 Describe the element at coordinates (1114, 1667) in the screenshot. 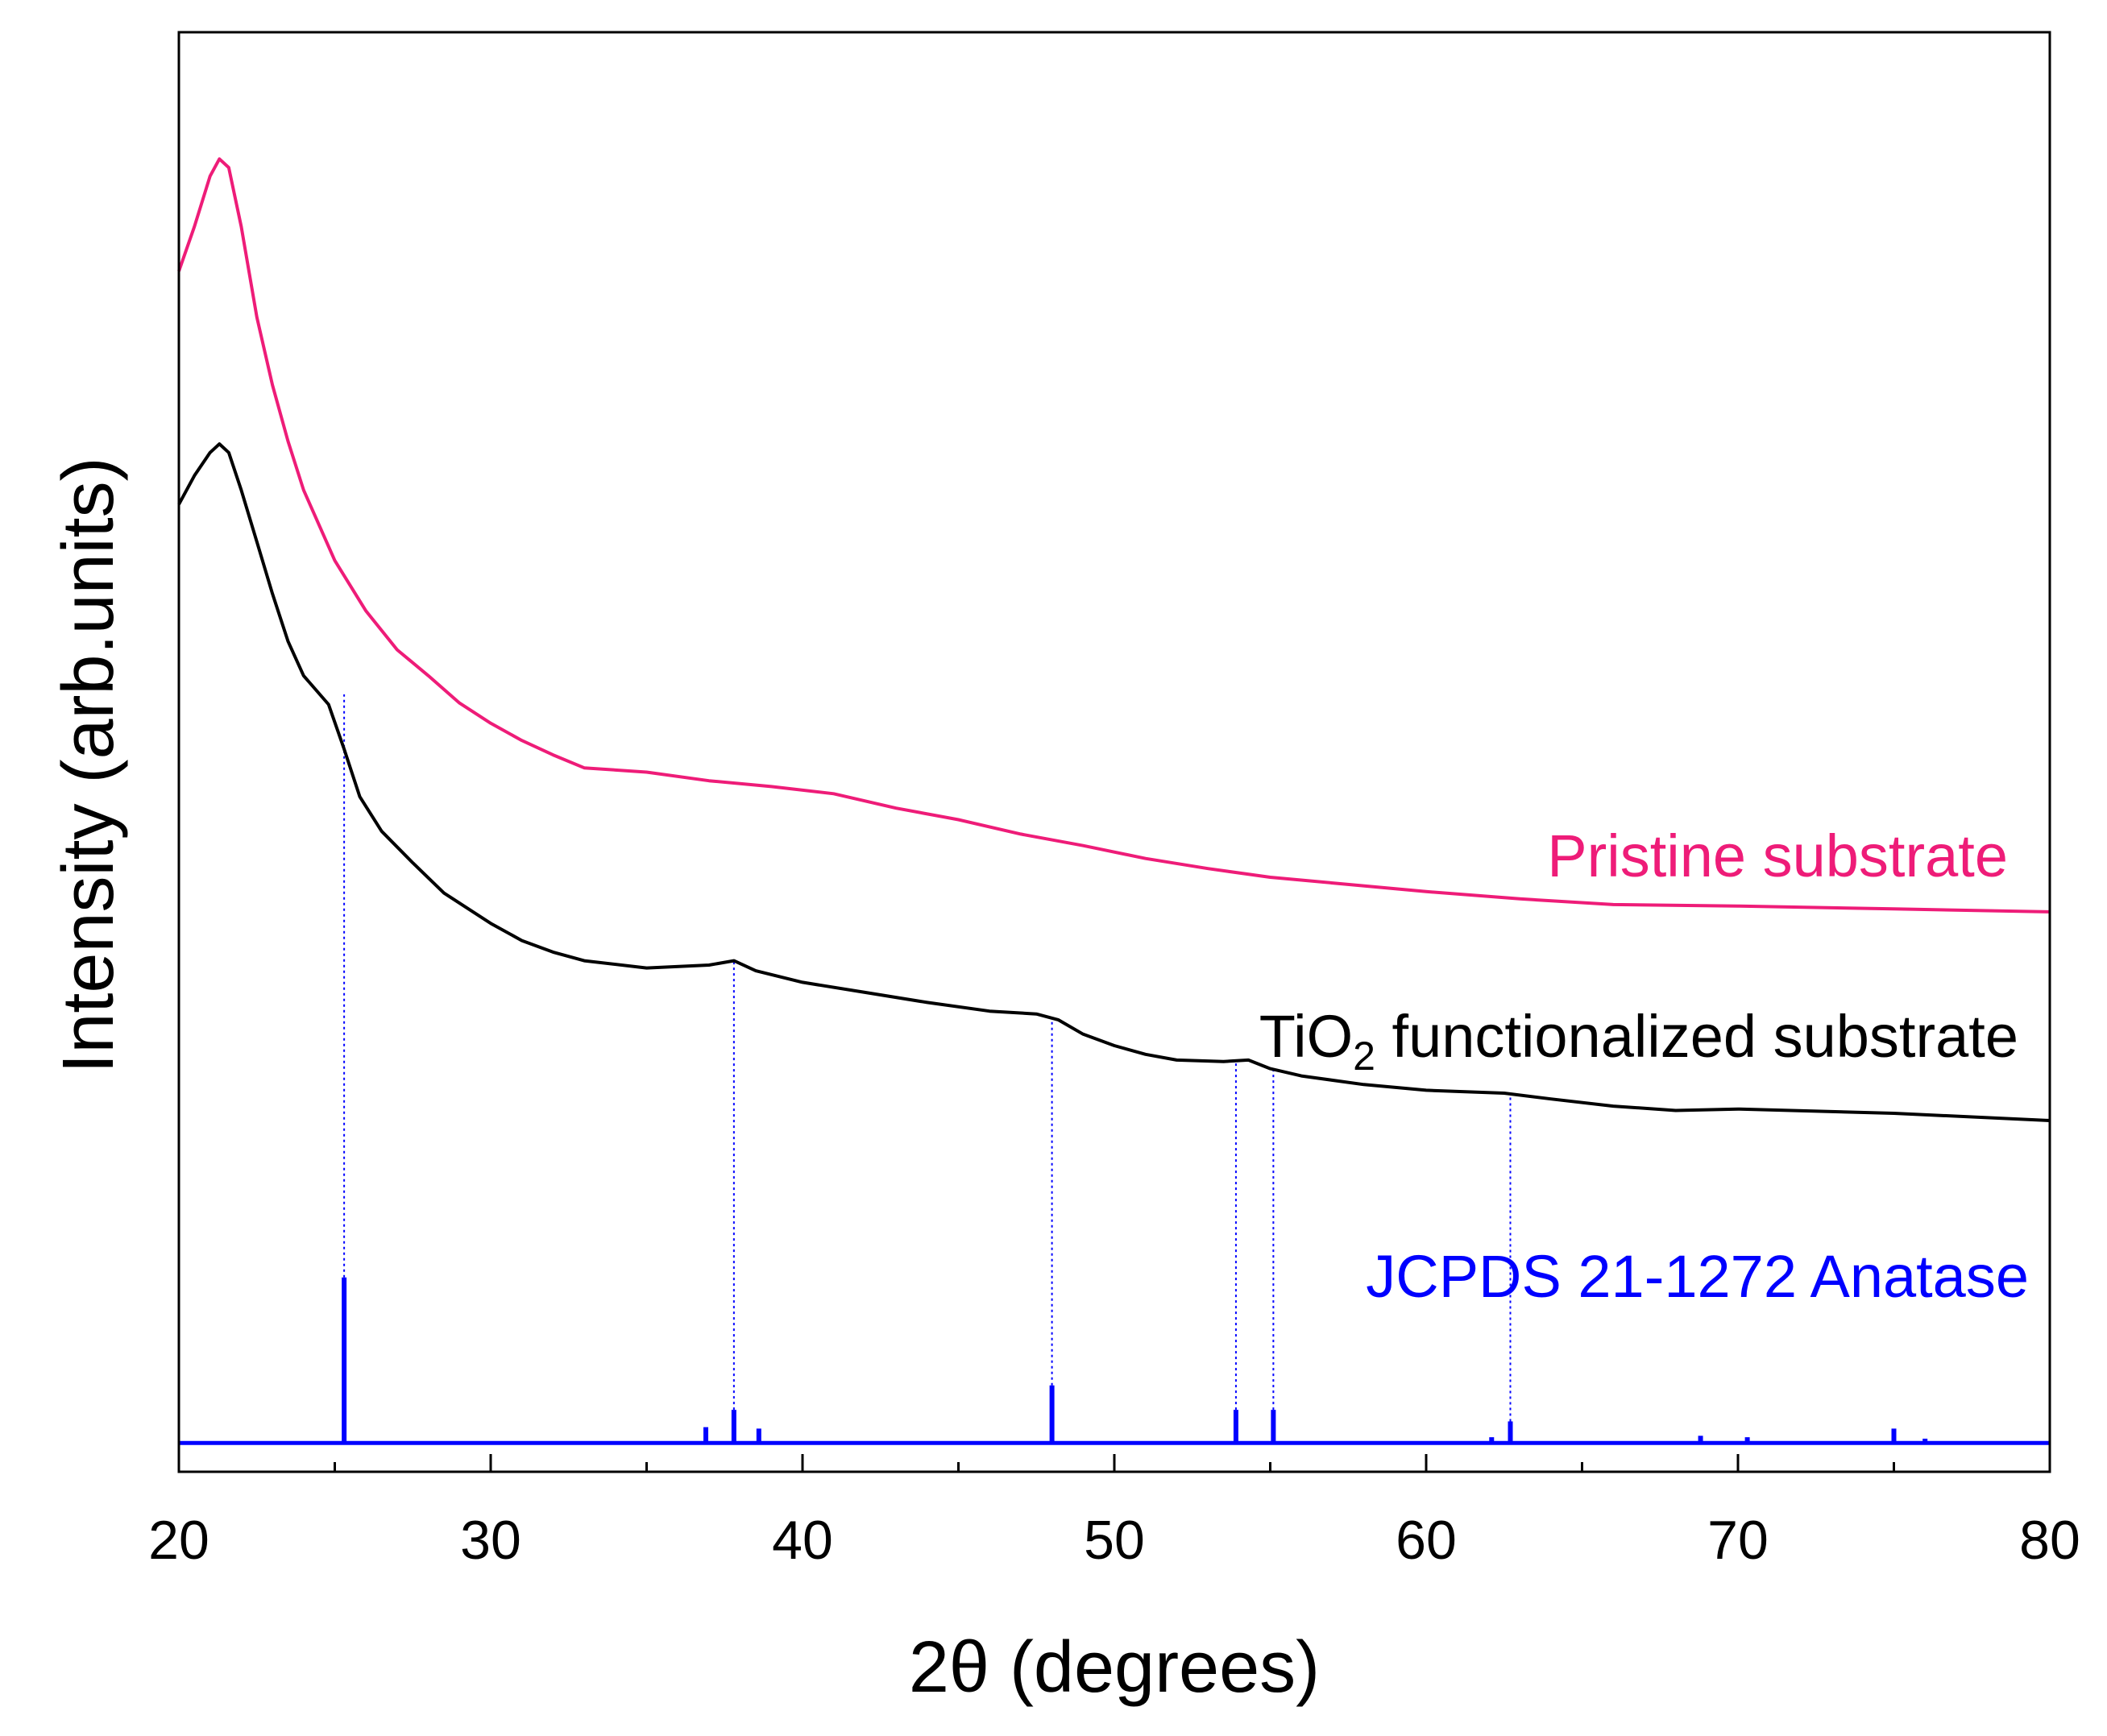

I see `x-axis-title: 2θ (degrees)` at that location.